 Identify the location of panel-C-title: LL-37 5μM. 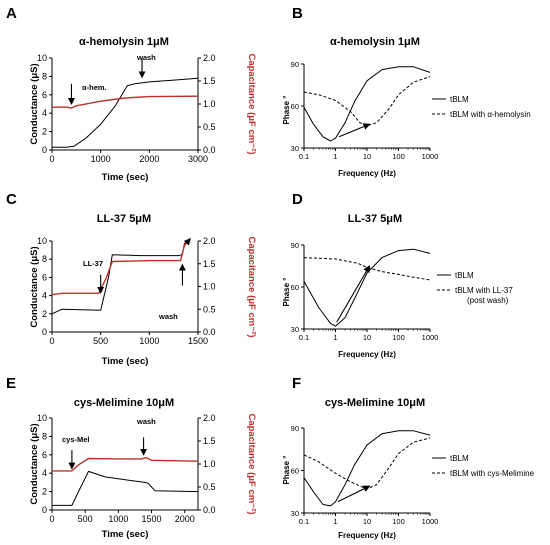
(124, 219).